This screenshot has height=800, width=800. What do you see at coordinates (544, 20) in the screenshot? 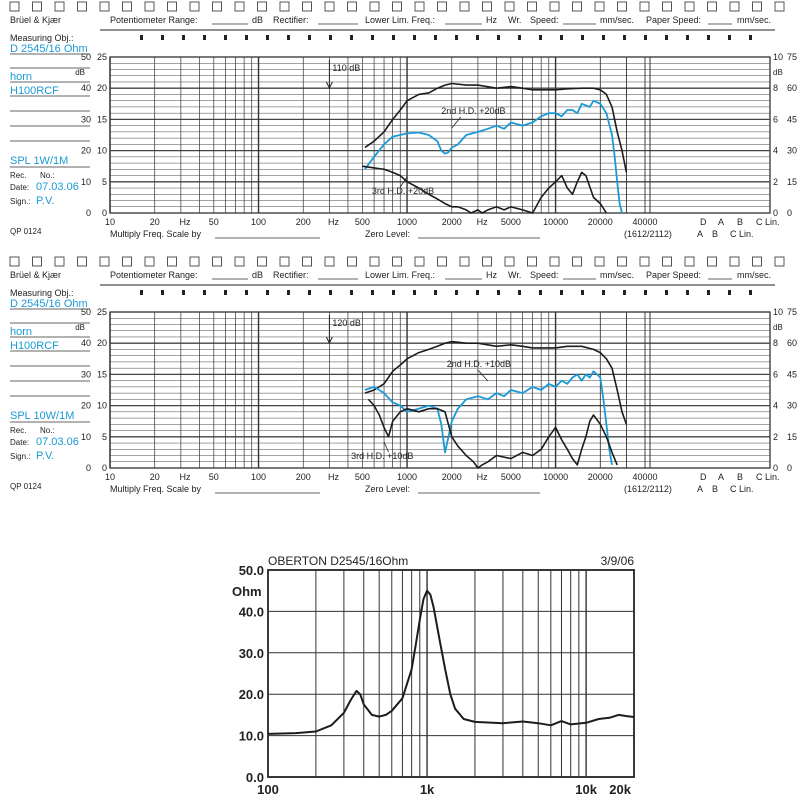
I see `speed-label: Speed:` at bounding box center [544, 20].